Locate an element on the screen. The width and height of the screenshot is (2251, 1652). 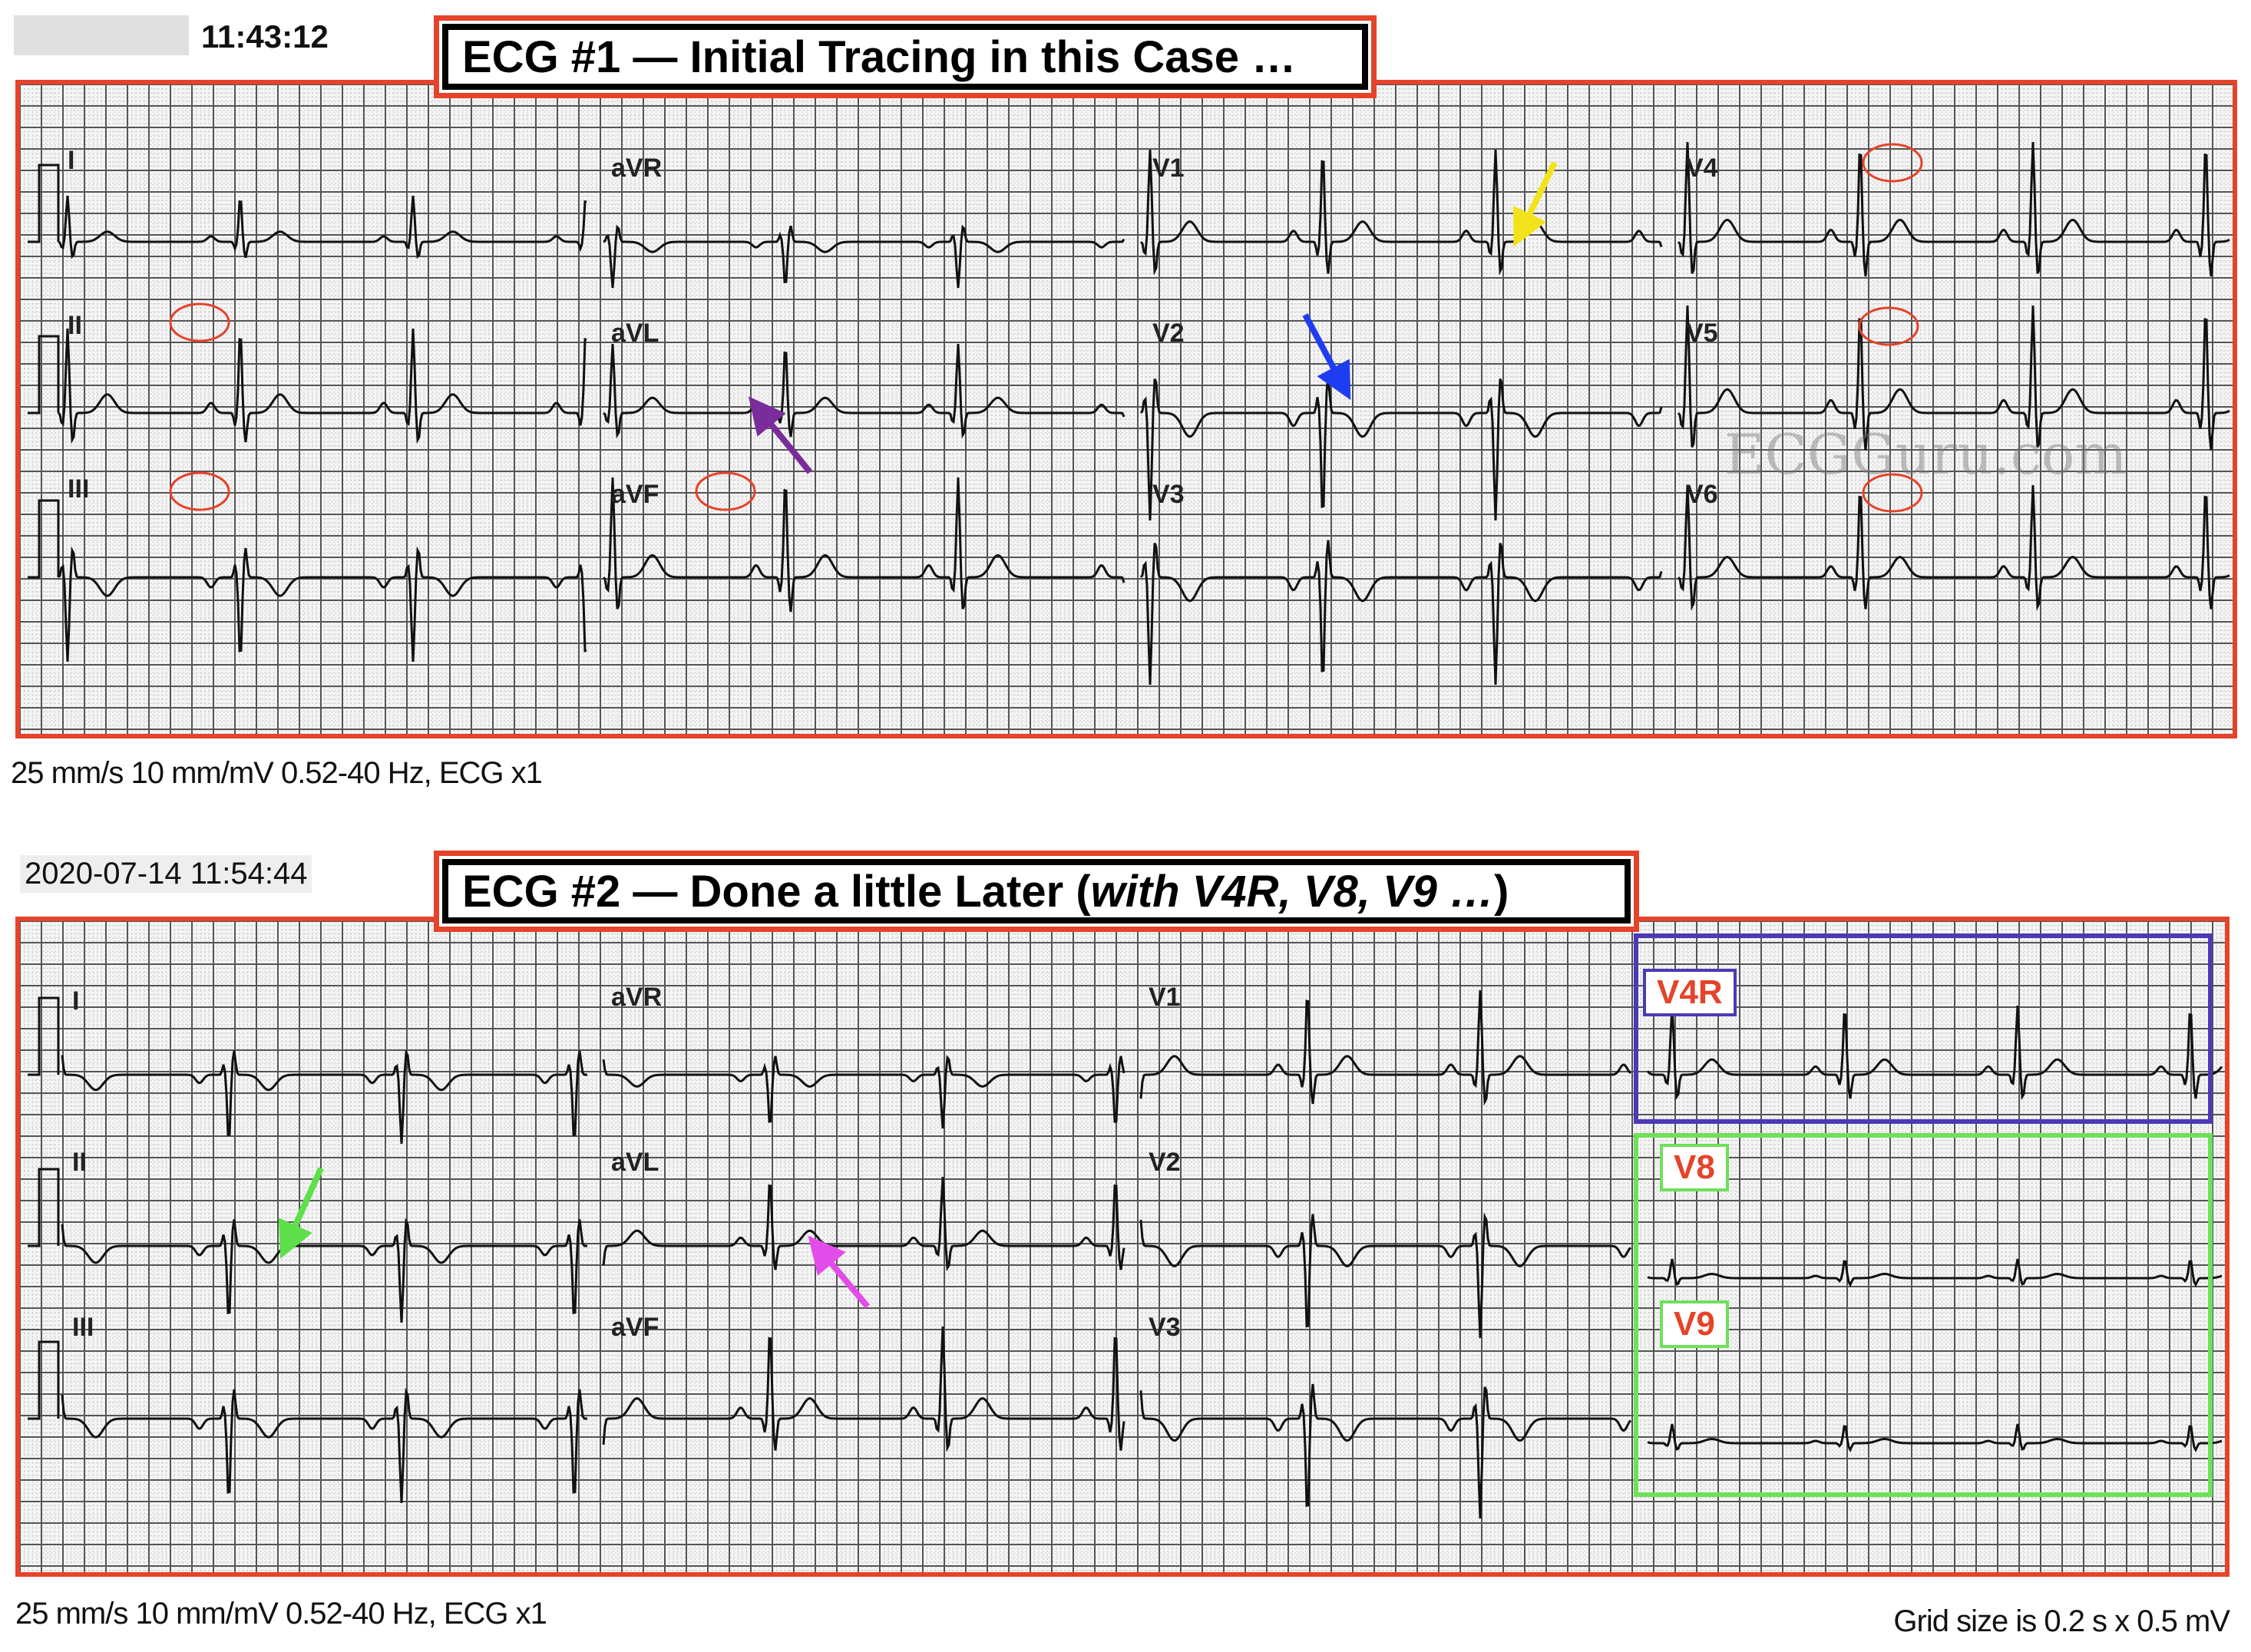
ecg2-caption: 25 mm/s 10 mm/mV 0.52-40 Hz, ECG x1 is located at coordinates (281, 1614).